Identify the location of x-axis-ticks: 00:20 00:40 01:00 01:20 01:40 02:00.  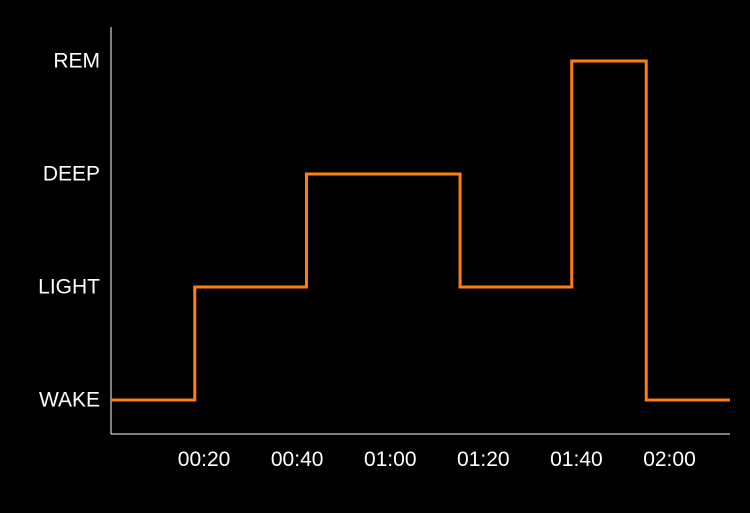
(437, 459).